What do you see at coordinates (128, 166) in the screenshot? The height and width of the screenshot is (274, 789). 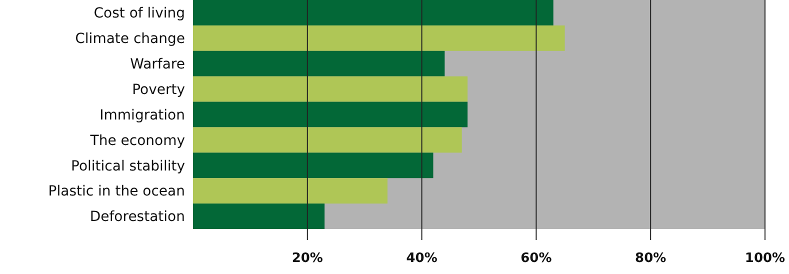 I see `y-tick-label: Political stability` at bounding box center [128, 166].